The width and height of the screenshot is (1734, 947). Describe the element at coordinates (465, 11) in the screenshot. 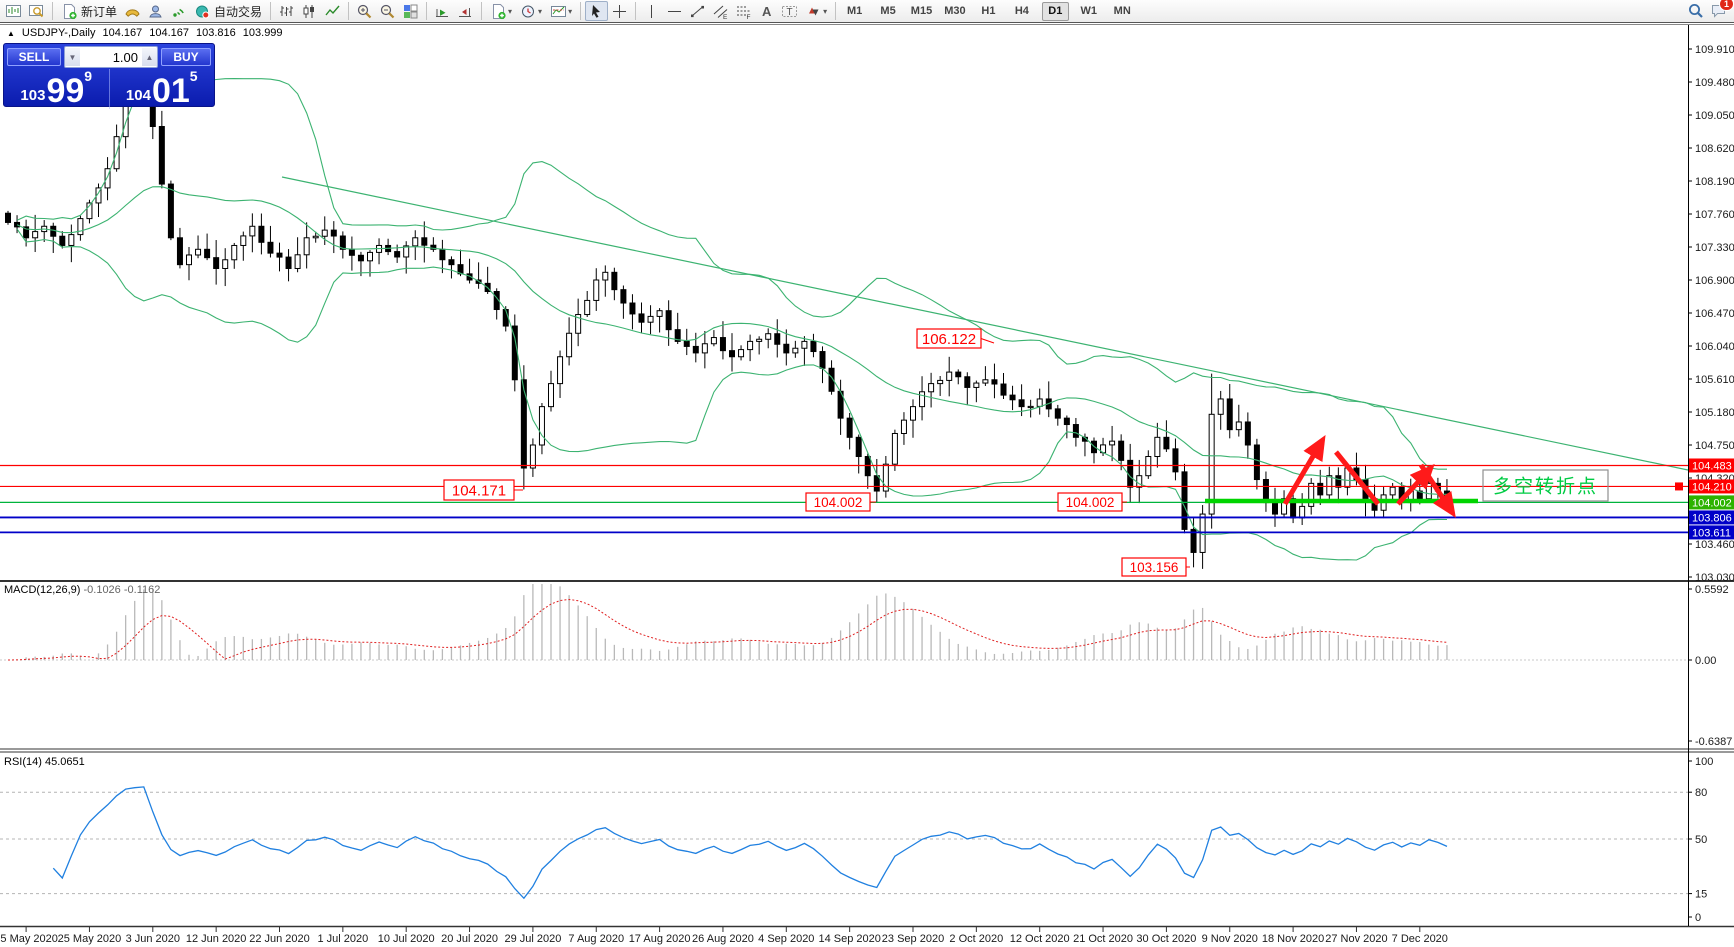

I see `chart-shift-button` at that location.